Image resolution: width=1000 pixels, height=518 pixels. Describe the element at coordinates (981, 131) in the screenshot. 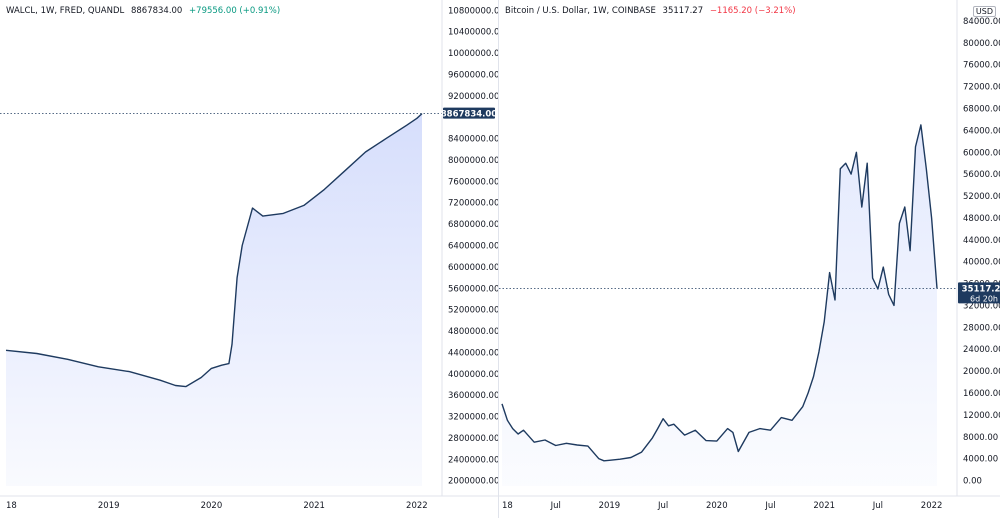

I see `btc-y-tick-label: 64000.00` at that location.